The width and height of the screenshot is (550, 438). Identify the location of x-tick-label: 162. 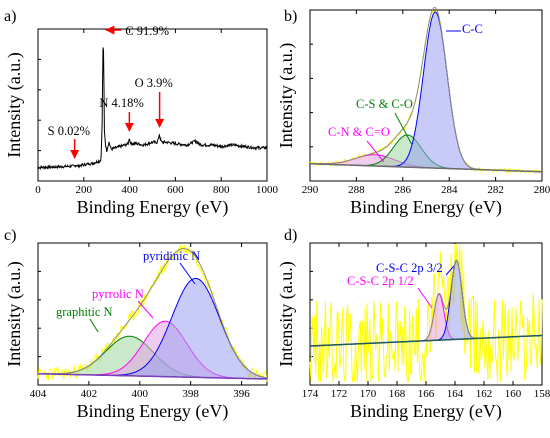
(484, 394).